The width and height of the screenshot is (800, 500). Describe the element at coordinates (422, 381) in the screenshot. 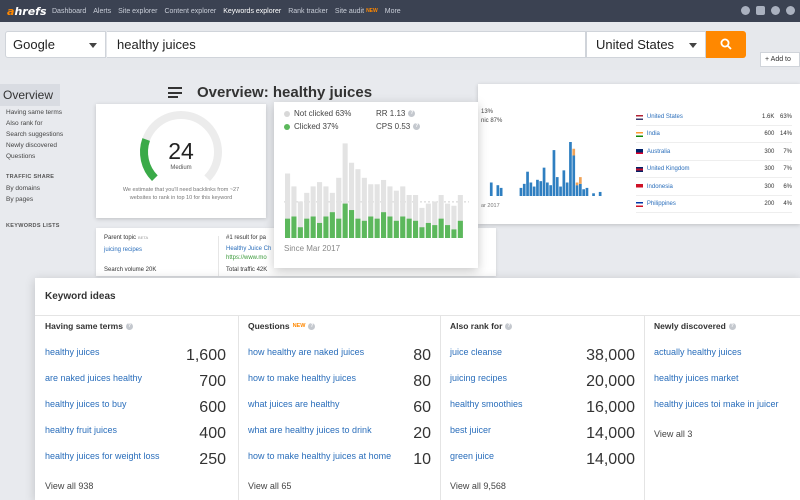

I see `keyword-volume: 80` at that location.